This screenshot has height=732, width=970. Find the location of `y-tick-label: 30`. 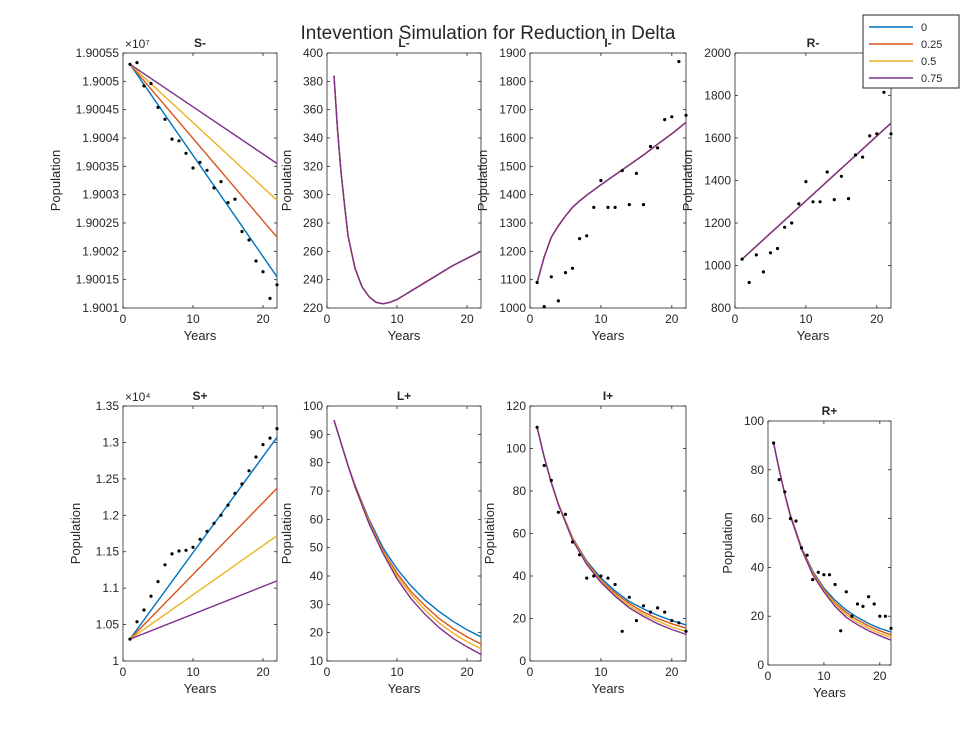

y-tick-label: 30 is located at coordinates (317, 604).